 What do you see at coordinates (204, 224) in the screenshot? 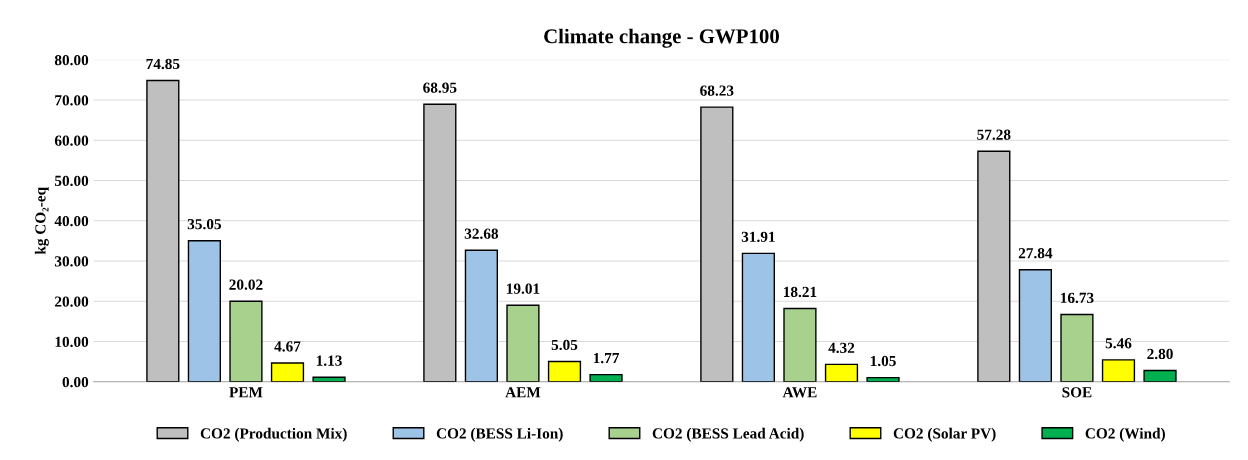
I see `data-label: 35.05` at bounding box center [204, 224].